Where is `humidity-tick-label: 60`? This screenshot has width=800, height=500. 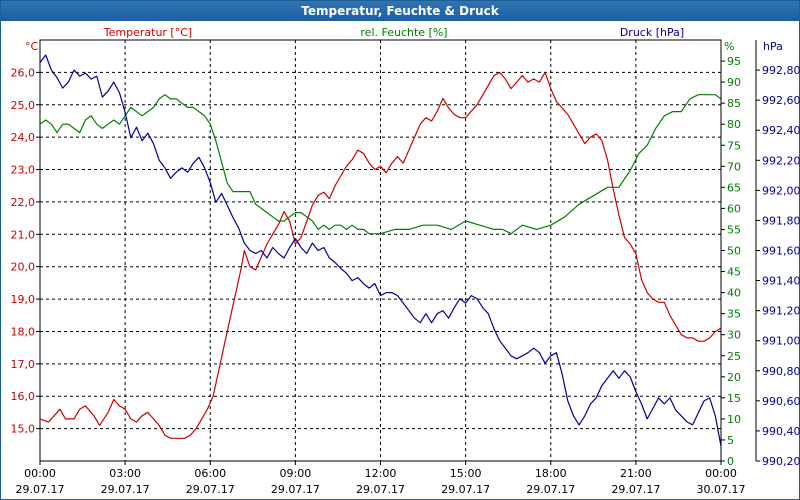
humidity-tick-label: 60 is located at coordinates (734, 208).